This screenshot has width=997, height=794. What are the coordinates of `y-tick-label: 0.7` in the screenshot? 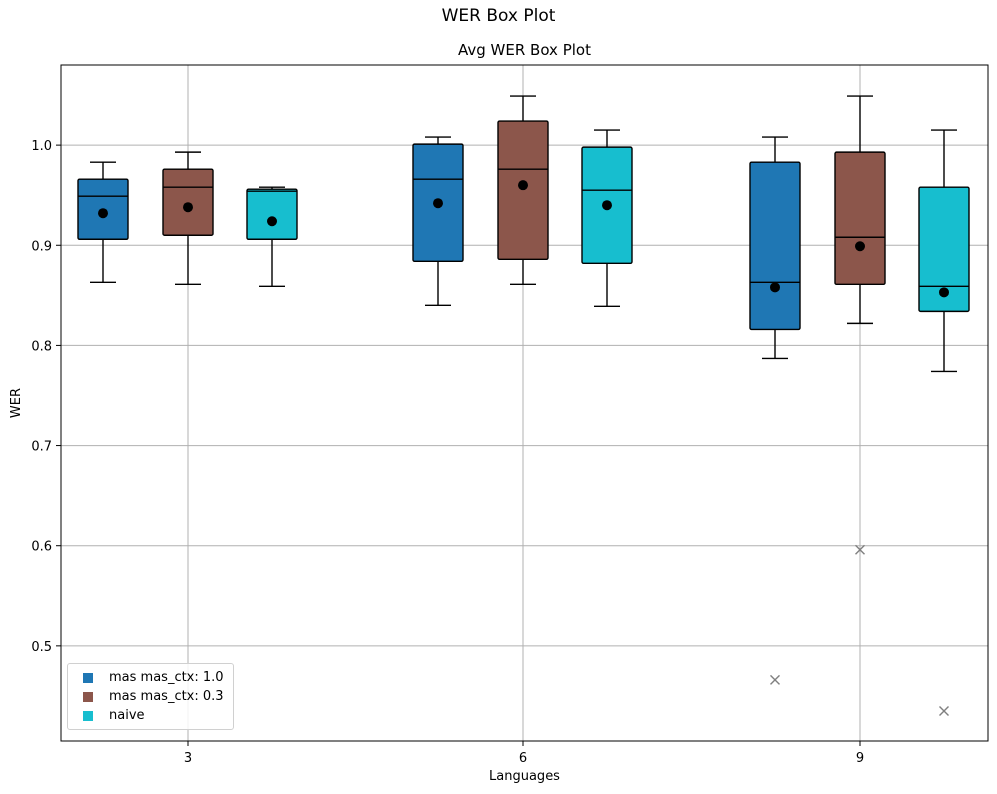 It's located at (41, 447).